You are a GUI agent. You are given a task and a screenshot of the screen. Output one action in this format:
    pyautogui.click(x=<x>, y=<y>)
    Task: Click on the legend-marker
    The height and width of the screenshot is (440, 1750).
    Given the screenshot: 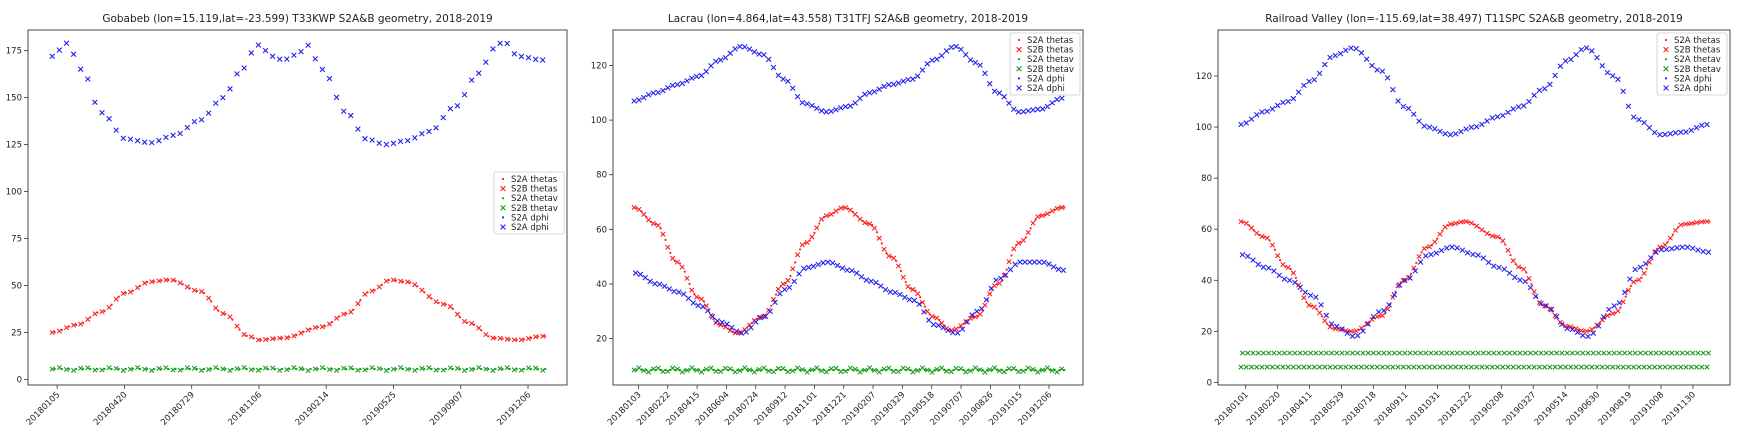 What is the action you would take?
    pyautogui.click(x=1666, y=40)
    